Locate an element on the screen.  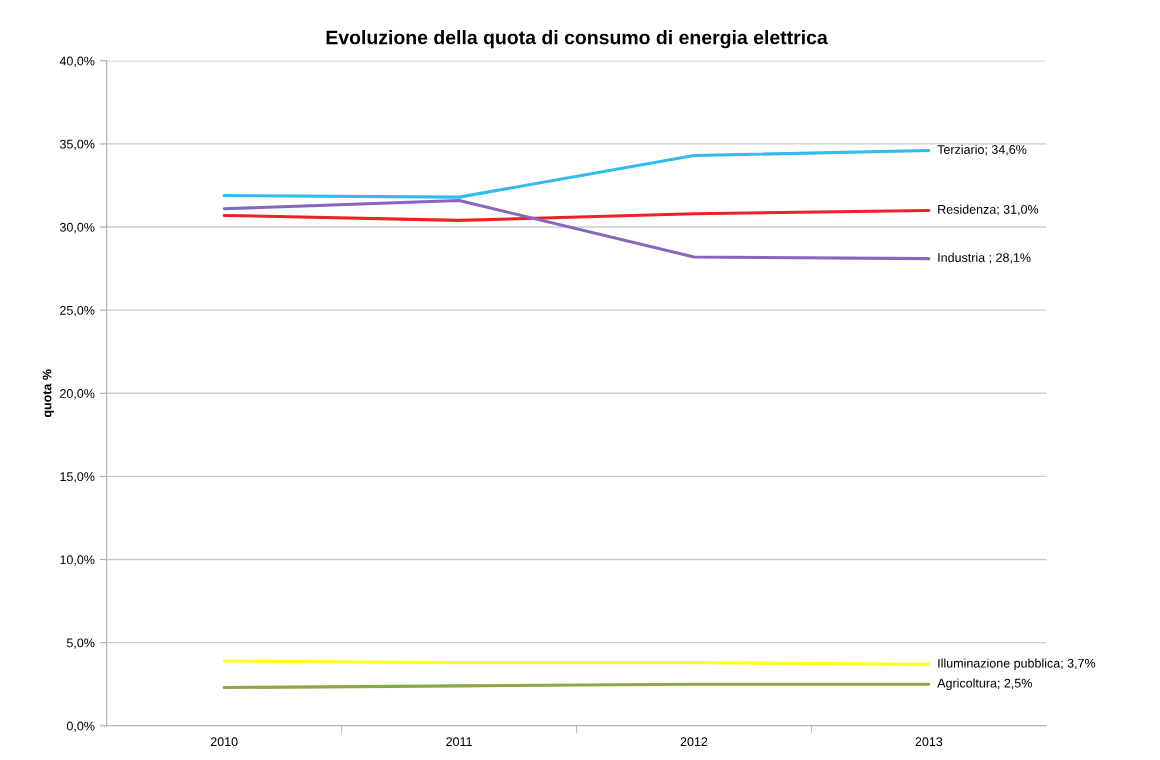
y-tick-label: 15,0% is located at coordinates (77, 477).